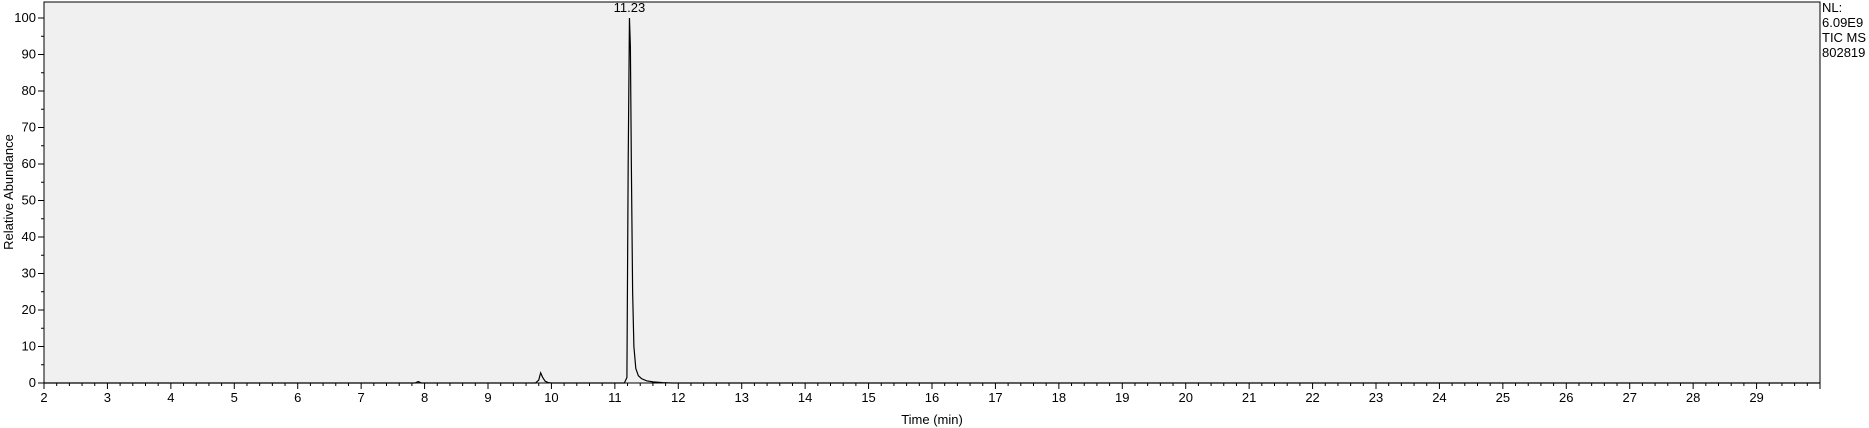 This screenshot has height=428, width=1869. What do you see at coordinates (1249, 397) in the screenshot?
I see `x-tick-label: 21` at bounding box center [1249, 397].